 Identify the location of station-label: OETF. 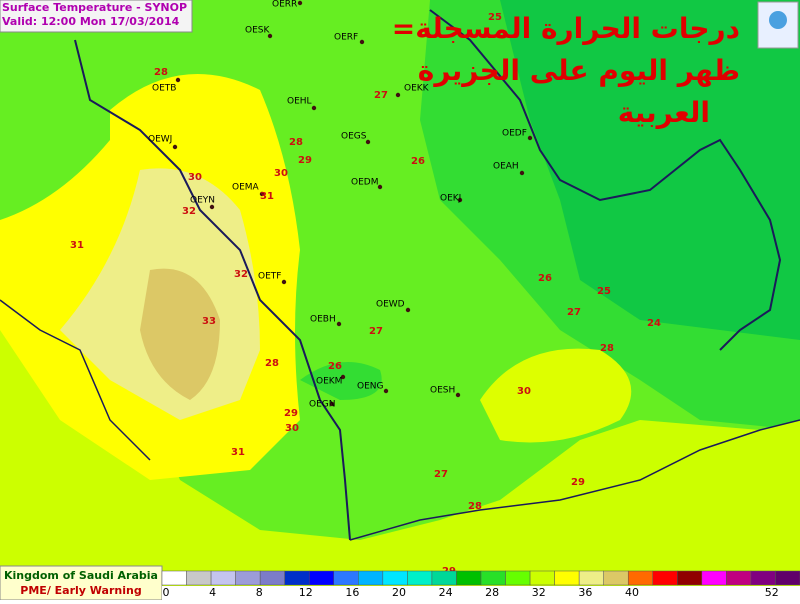
(269, 277).